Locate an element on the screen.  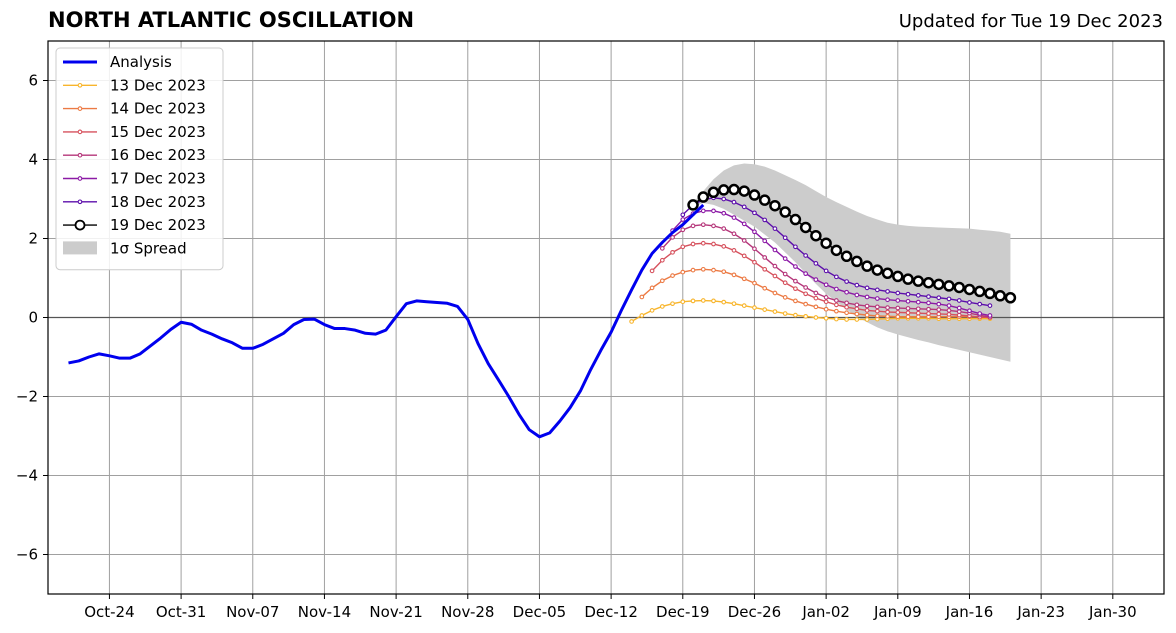
legend-item: 16 Dec 2023 is located at coordinates (134, 155).